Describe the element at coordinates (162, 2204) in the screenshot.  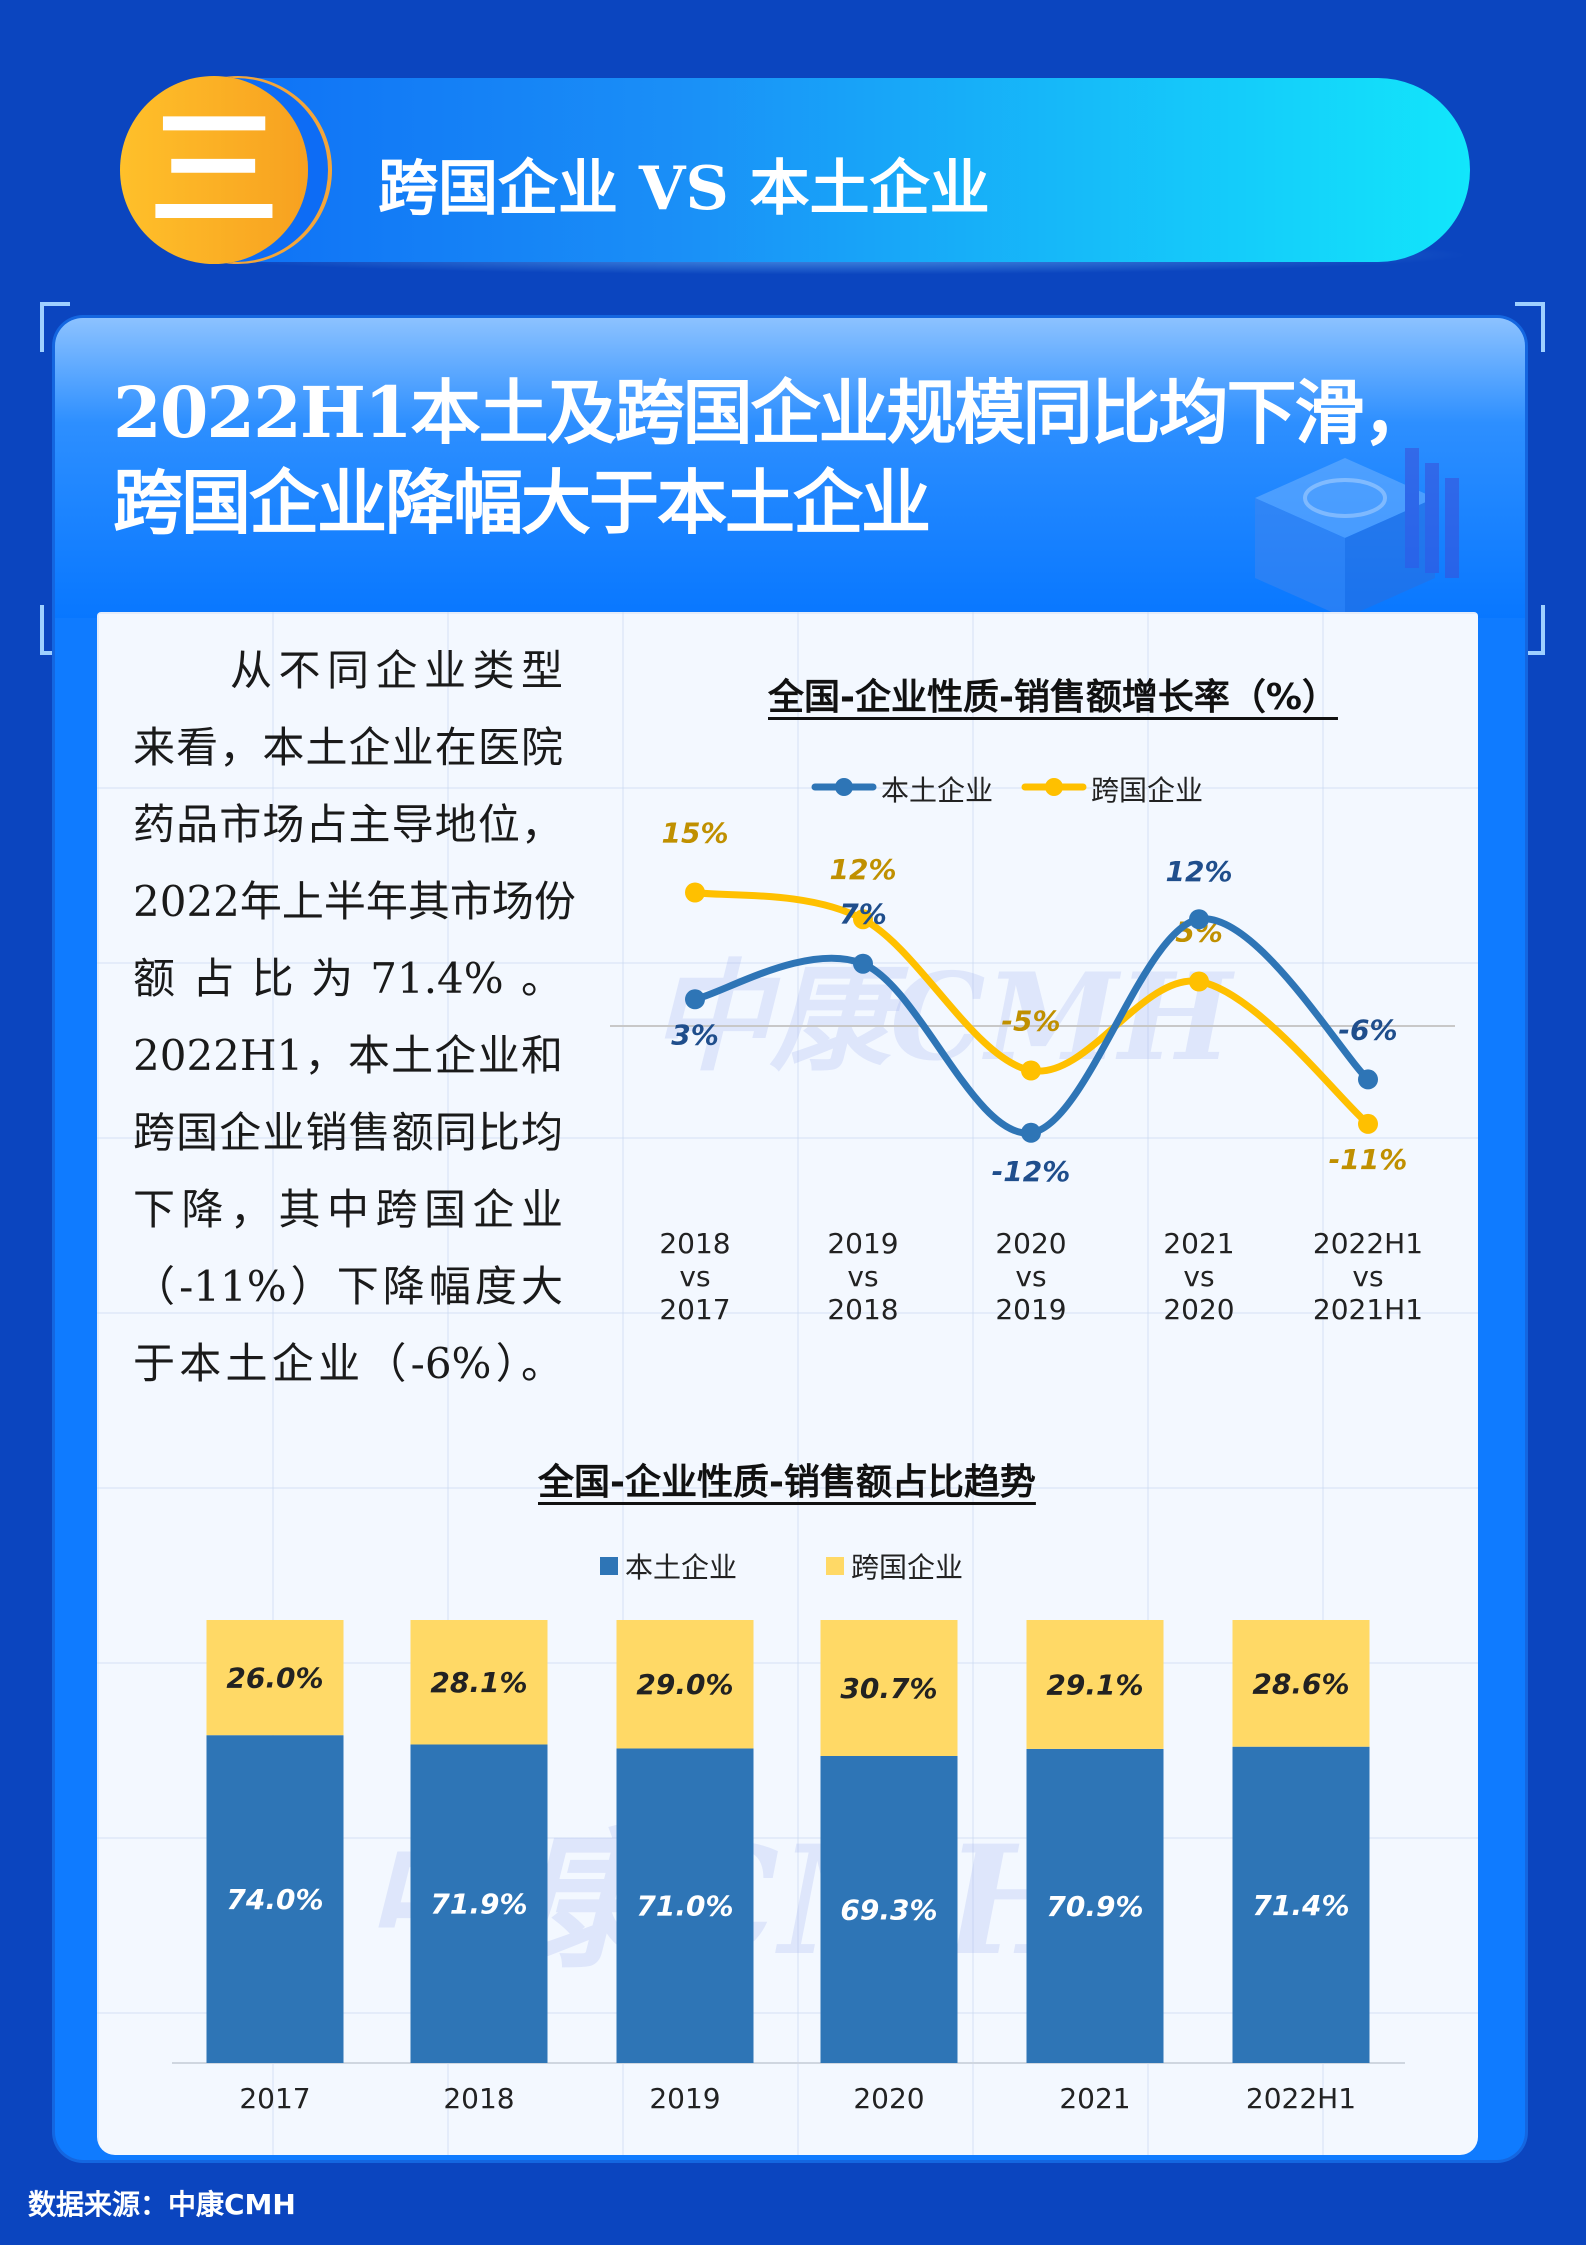
I see `data-source: 数据来源：中康CMH` at that location.